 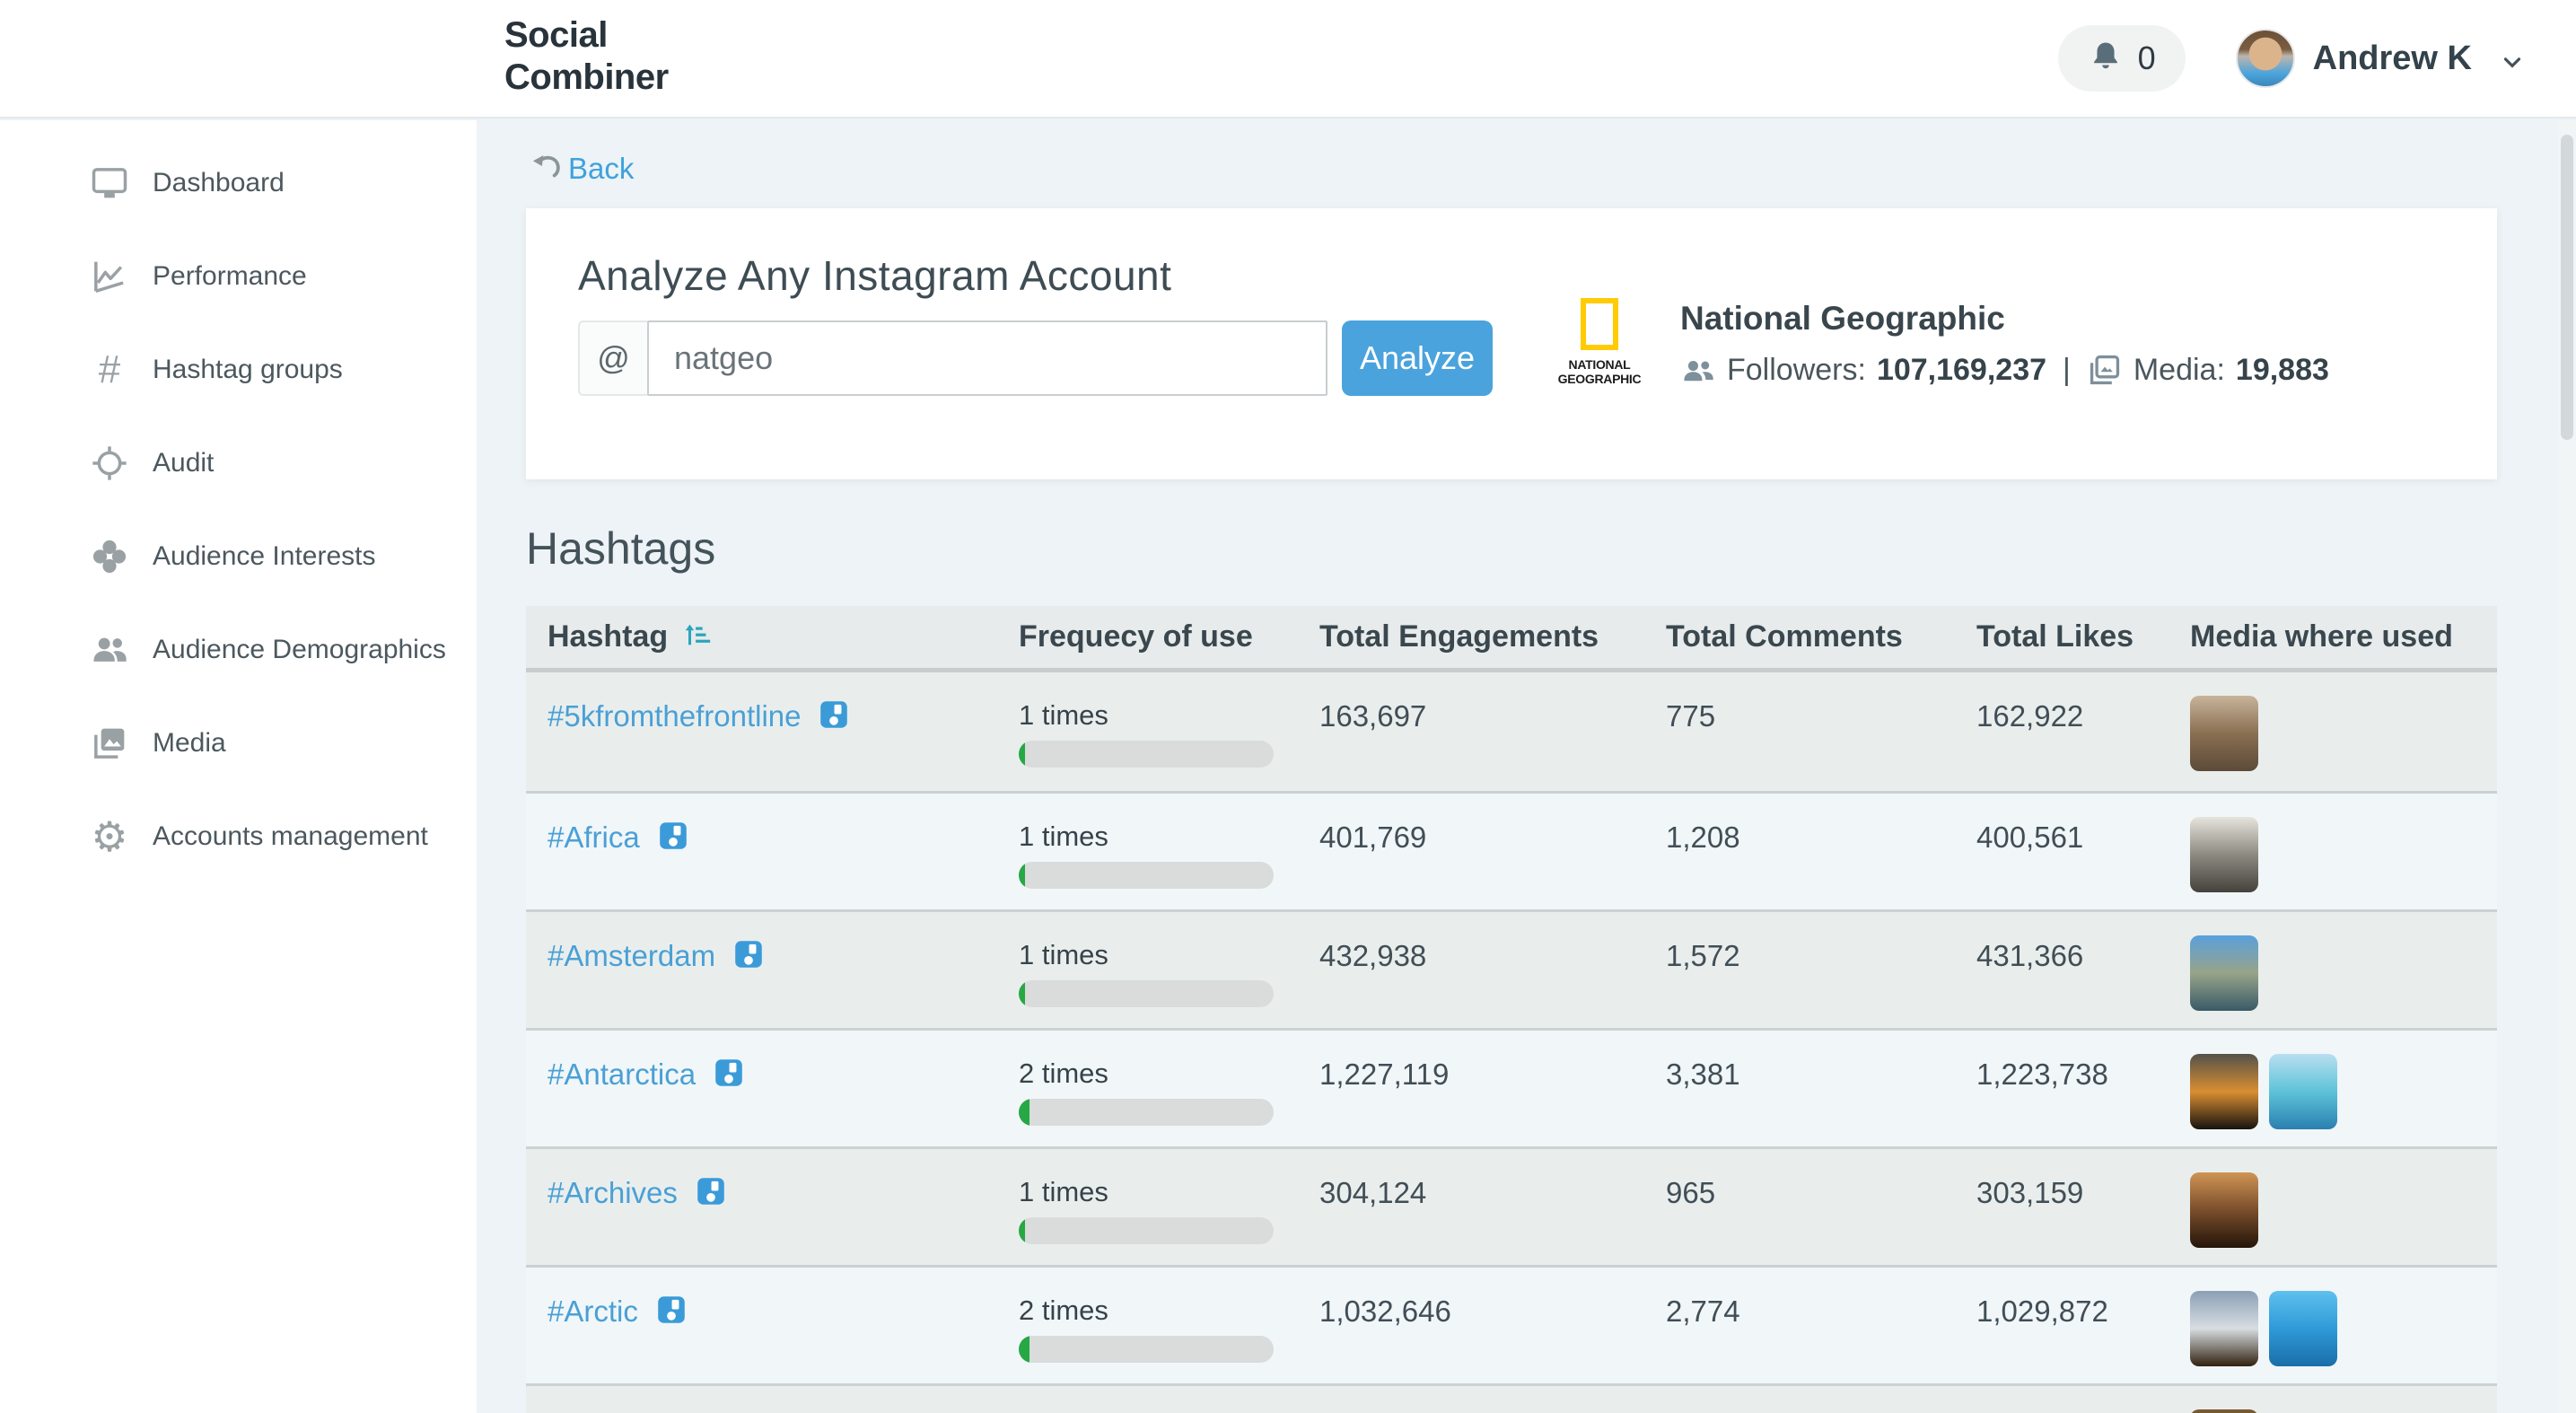 I want to click on hashtag-link: #Antarctica, so click(x=622, y=1074).